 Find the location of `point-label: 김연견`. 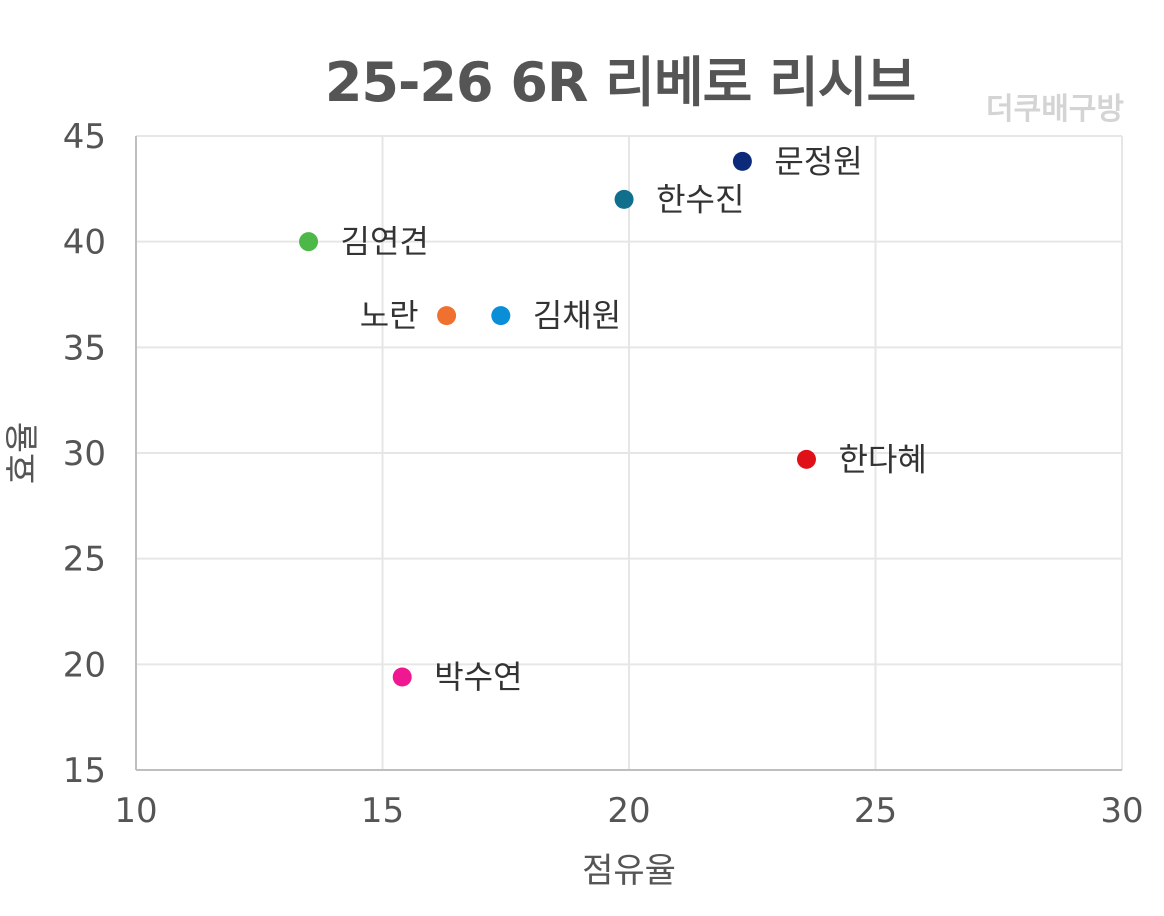

point-label: 김연견 is located at coordinates (385, 242).